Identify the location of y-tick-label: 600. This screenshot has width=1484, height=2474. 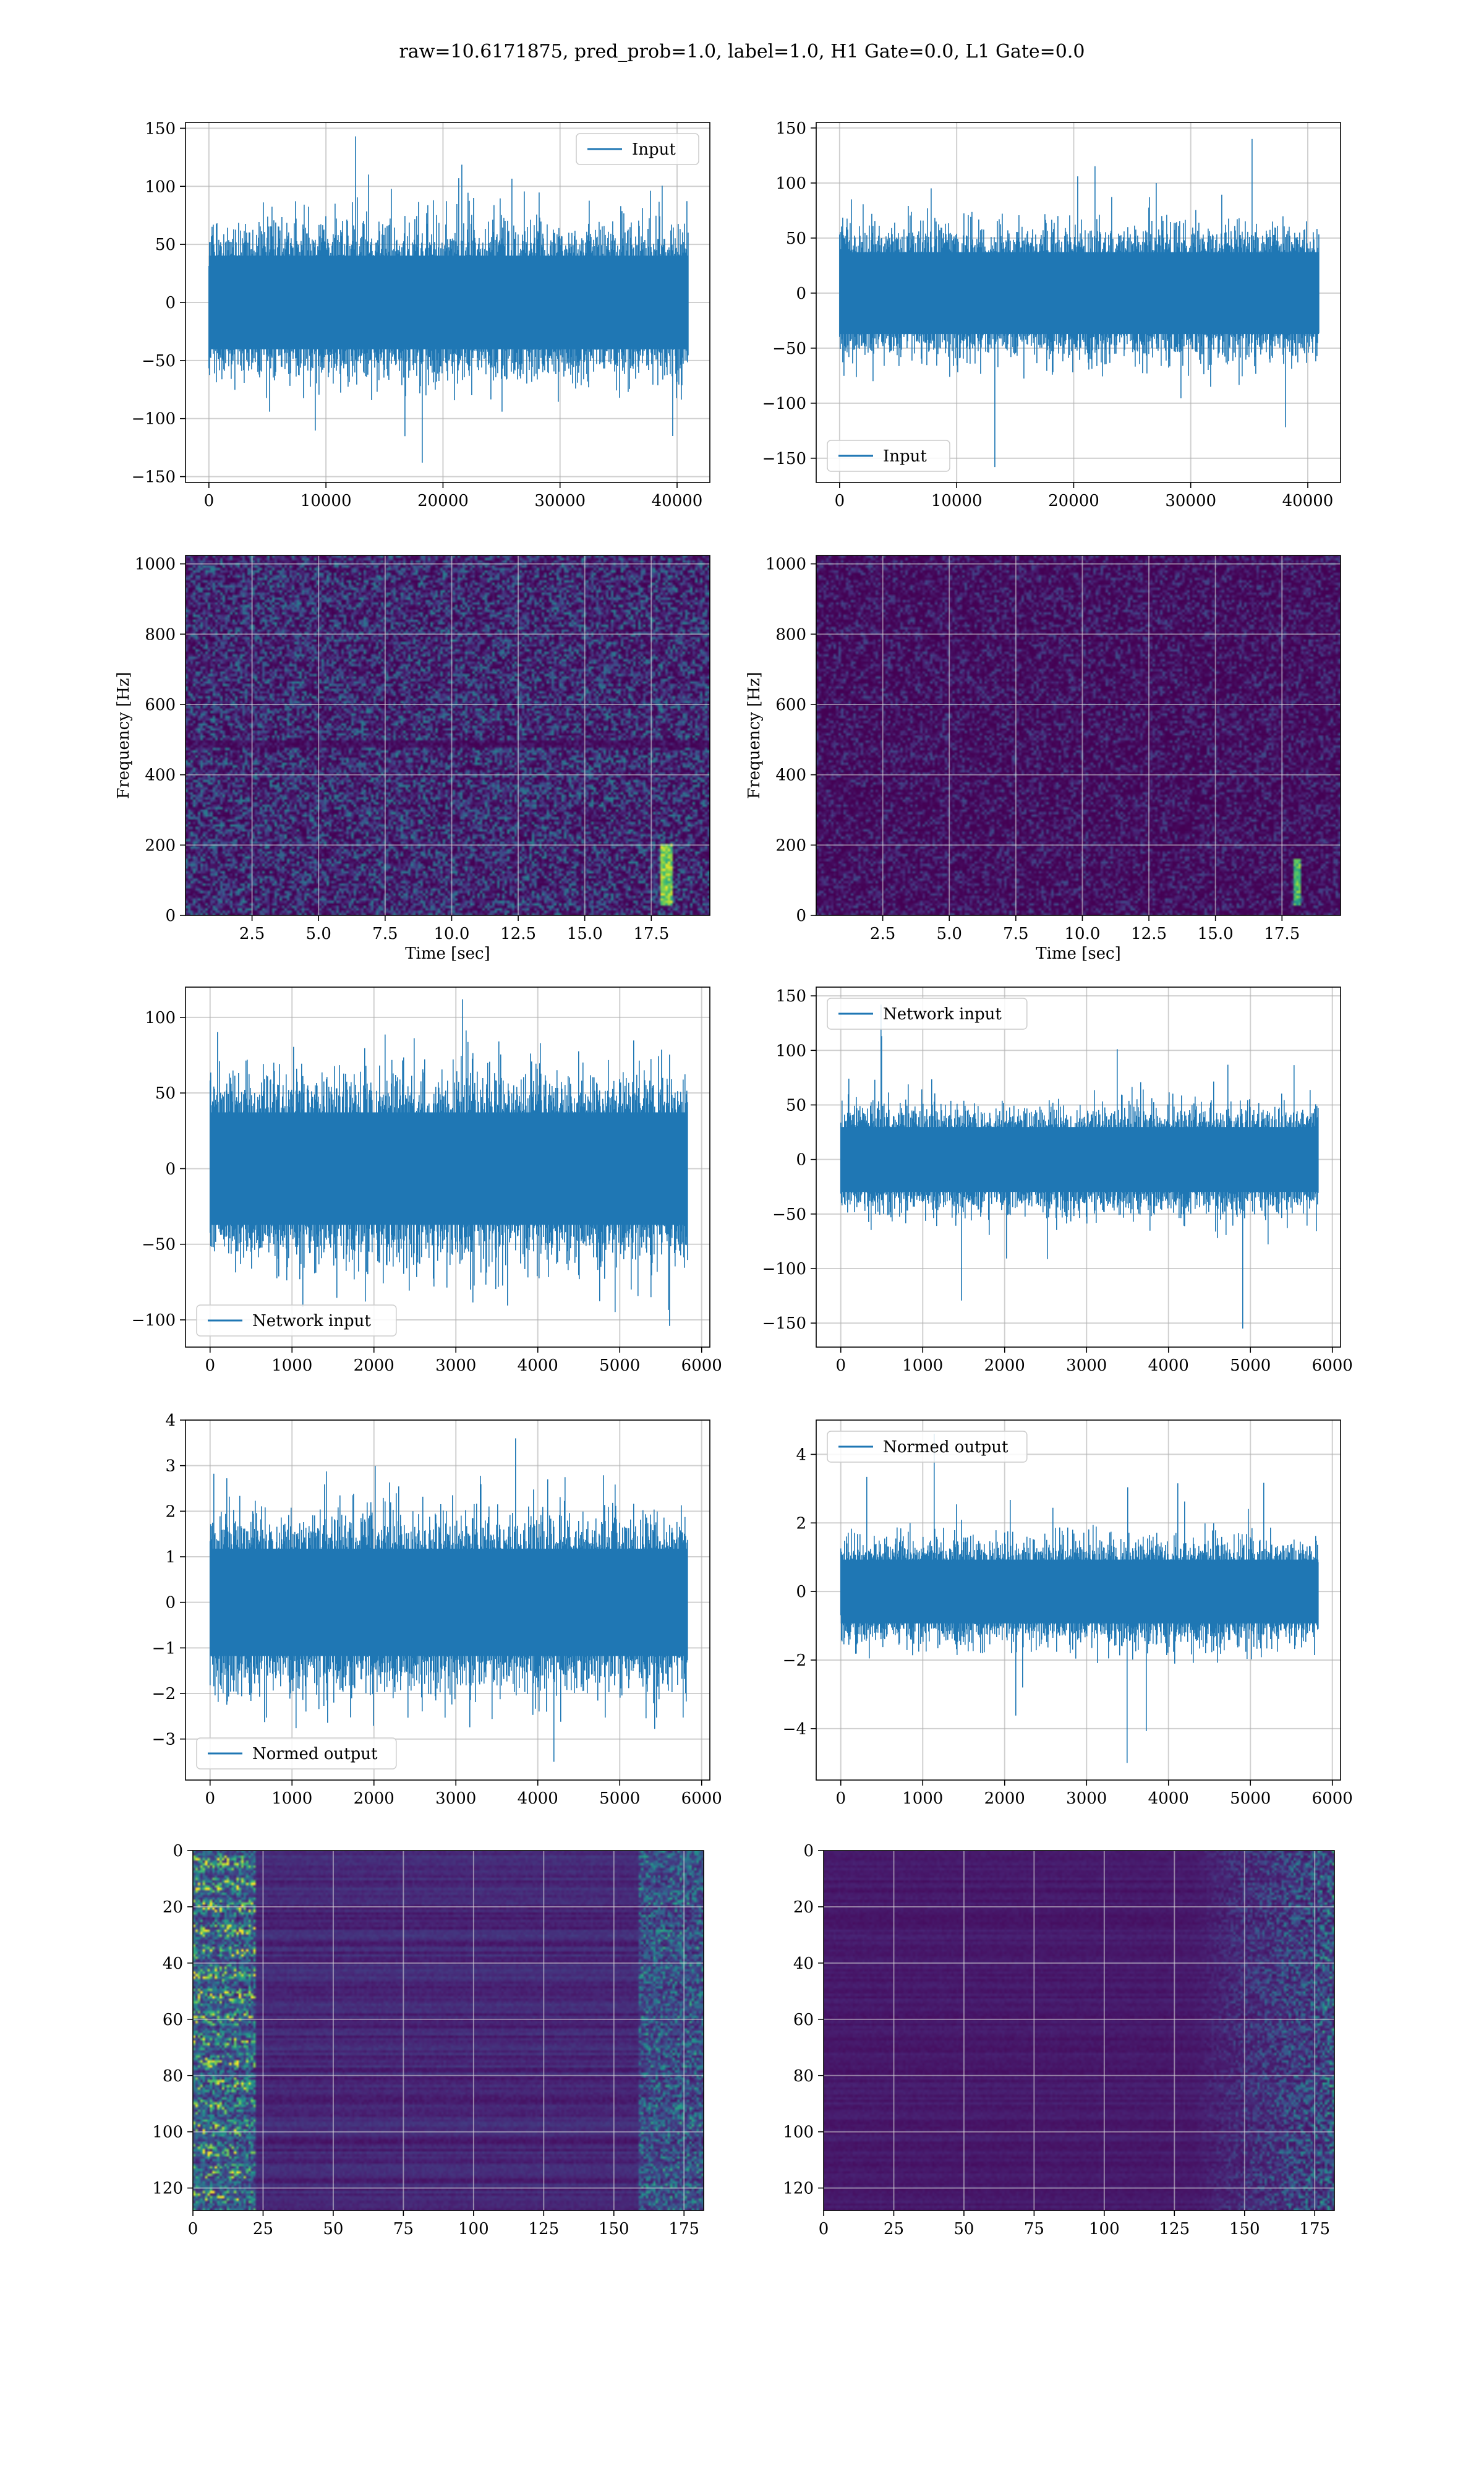
(790, 705).